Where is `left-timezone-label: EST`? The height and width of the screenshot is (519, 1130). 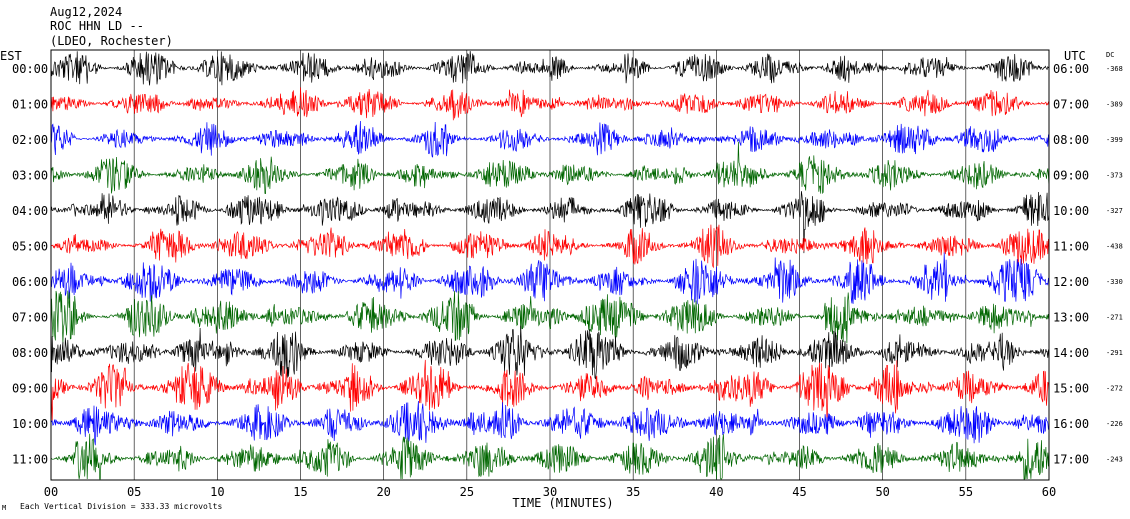
left-timezone-label: EST is located at coordinates (11, 56).